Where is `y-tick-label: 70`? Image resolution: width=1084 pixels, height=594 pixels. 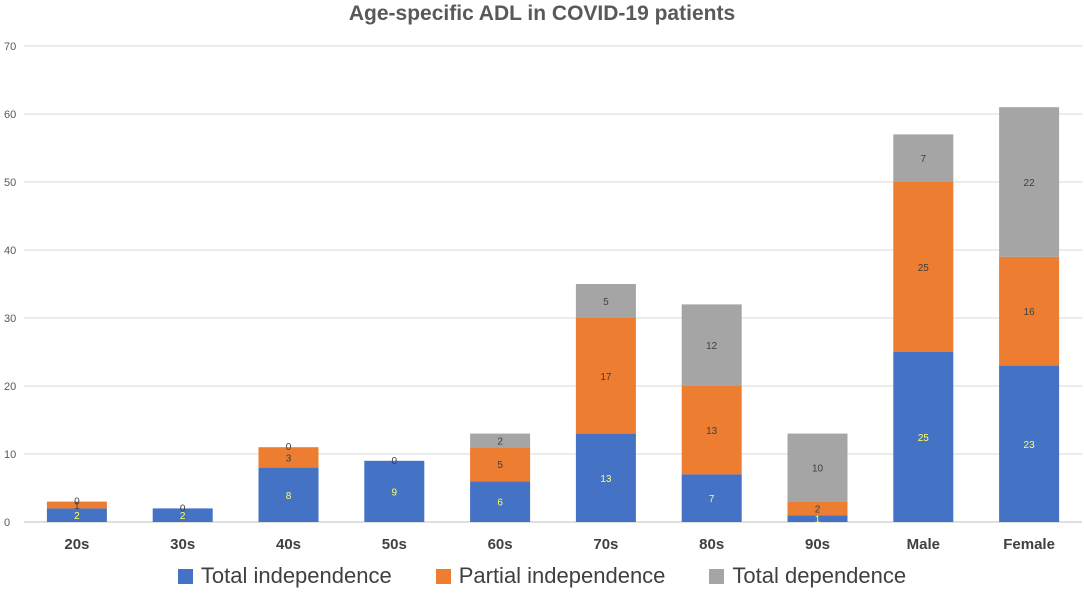 y-tick-label: 70 is located at coordinates (10, 47).